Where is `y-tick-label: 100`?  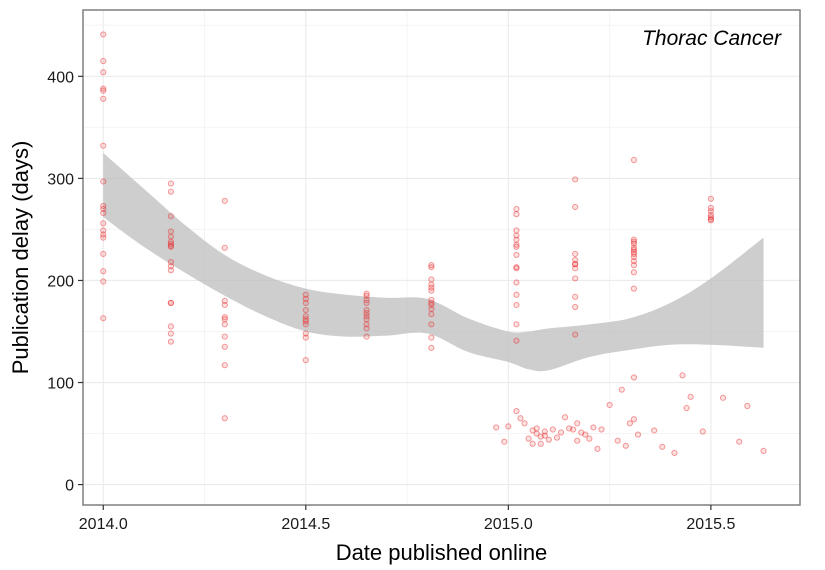
y-tick-label: 100 is located at coordinates (60, 384).